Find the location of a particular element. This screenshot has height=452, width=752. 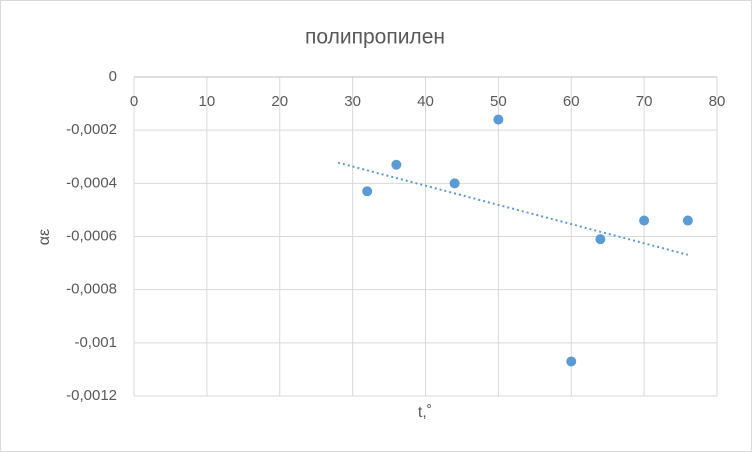

y-tick-label: -0,0008 is located at coordinates (91, 289).